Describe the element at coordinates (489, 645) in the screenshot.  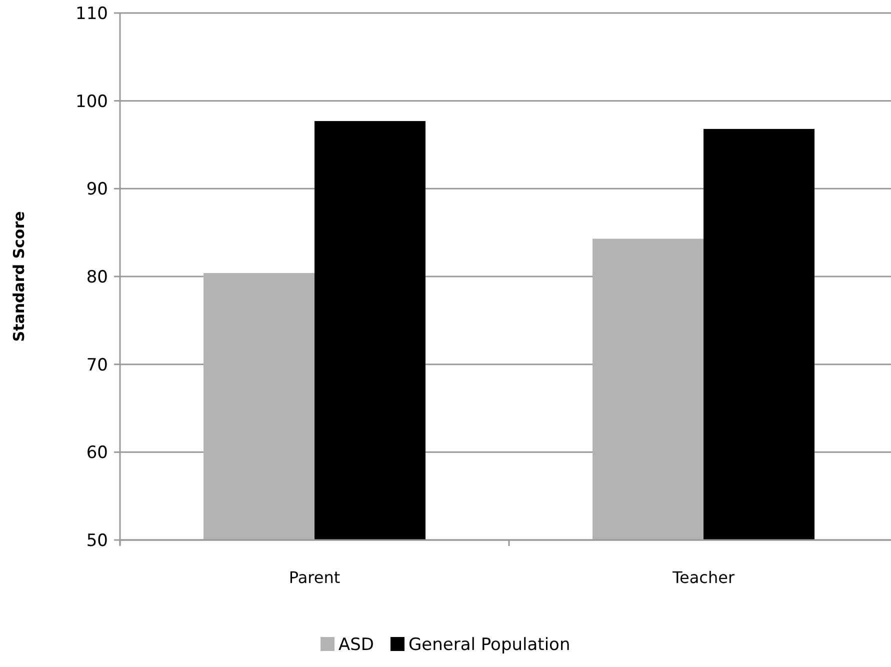
I see `legend-label: General Population` at that location.